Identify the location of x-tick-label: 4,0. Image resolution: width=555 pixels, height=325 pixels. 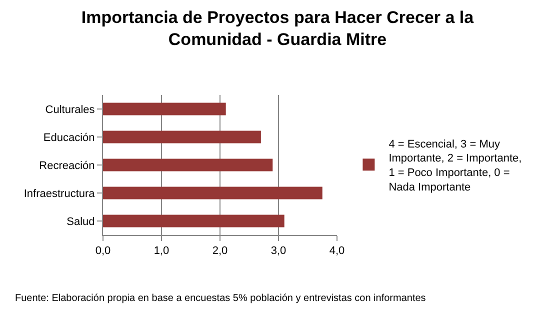
(337, 251).